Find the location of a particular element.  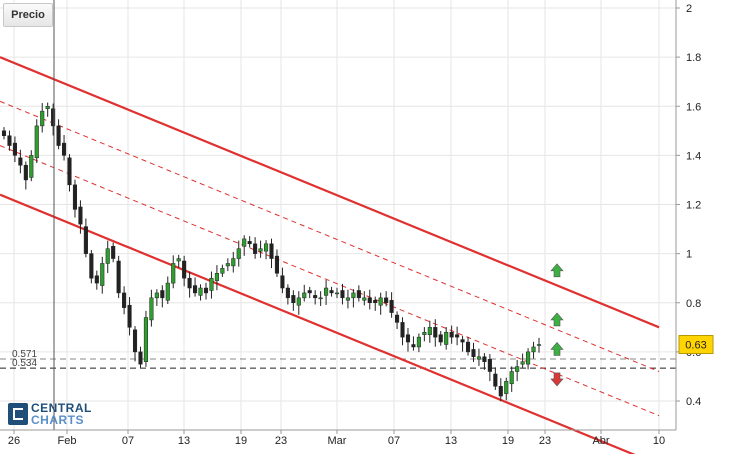

x-tick-label: 13 is located at coordinates (451, 441).